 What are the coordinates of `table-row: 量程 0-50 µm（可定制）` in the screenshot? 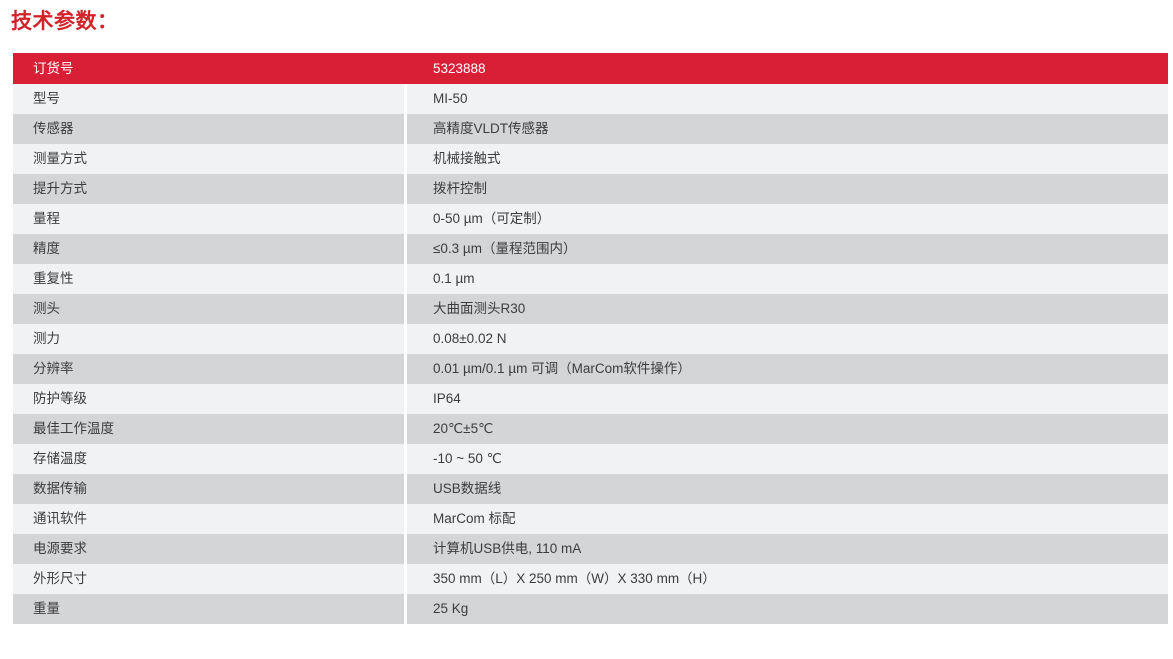 It's located at (590, 219).